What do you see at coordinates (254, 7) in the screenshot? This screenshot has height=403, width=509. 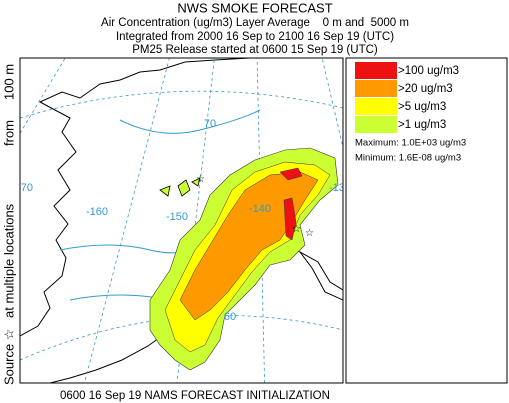 I see `title: NWS SMOKE FORECAST` at bounding box center [254, 7].